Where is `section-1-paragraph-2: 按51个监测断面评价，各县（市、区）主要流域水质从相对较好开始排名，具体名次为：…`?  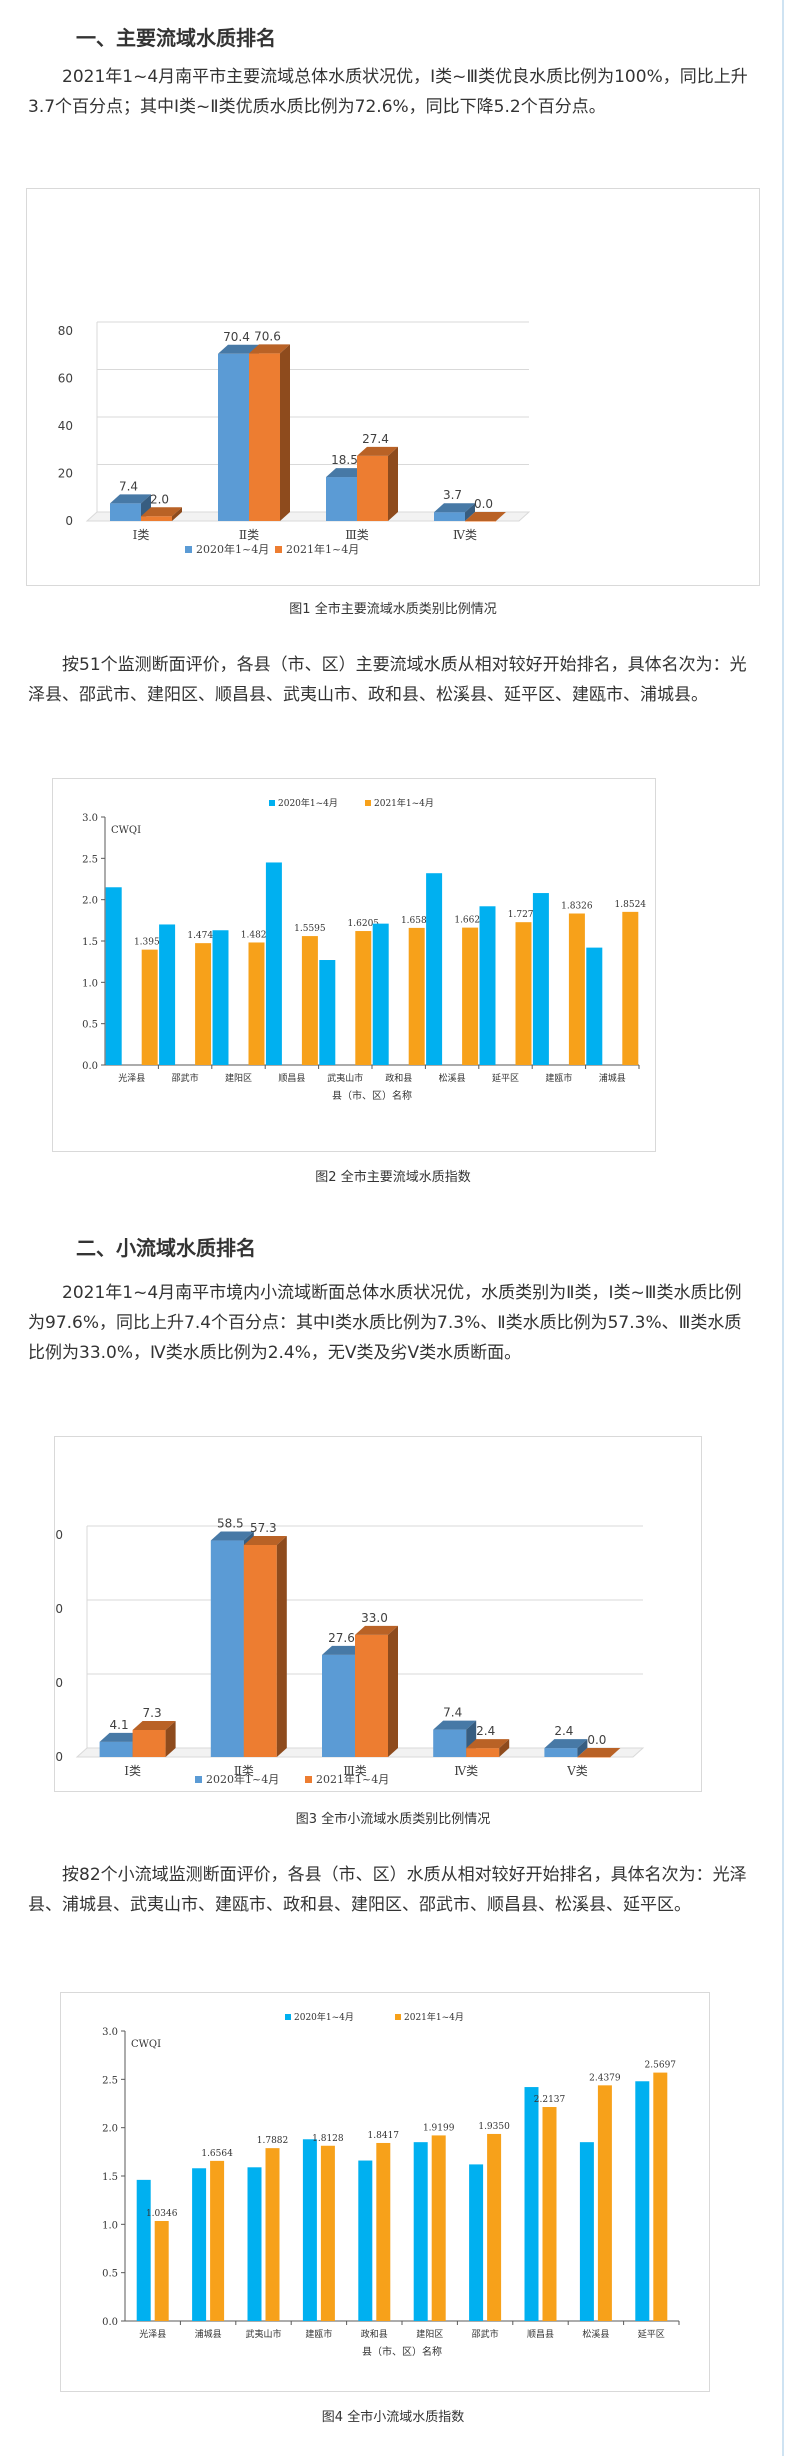 section-1-paragraph-2: 按51个监测断面评价，各县（市、区）主要流域水质从相对较好开始排名，具体名次为：… is located at coordinates (387, 680).